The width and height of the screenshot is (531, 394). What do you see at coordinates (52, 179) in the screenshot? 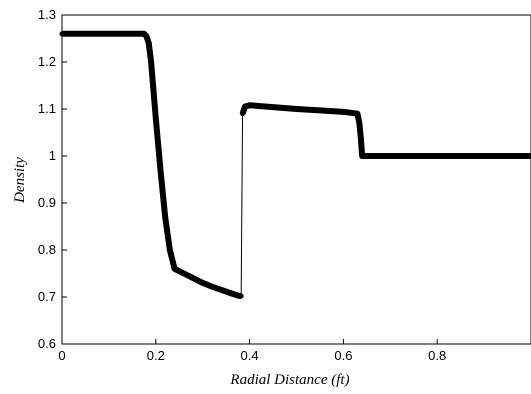
I see `y-axis-ticks: 0.6 0.7 0.8 0.9 1 1.1 1.2 1.3` at bounding box center [52, 179].